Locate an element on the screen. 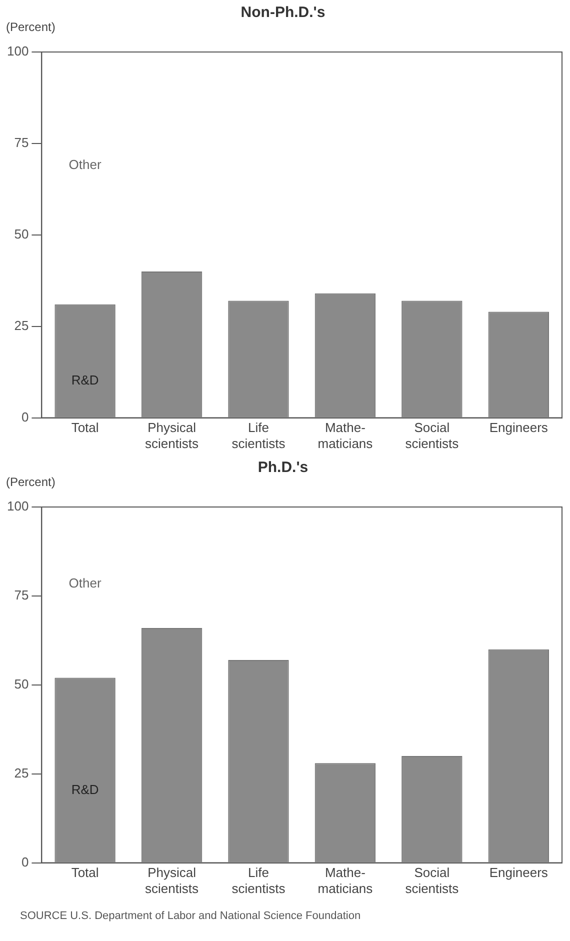 The width and height of the screenshot is (570, 941). chart-title: Non-Ph.D.'s is located at coordinates (283, 13).